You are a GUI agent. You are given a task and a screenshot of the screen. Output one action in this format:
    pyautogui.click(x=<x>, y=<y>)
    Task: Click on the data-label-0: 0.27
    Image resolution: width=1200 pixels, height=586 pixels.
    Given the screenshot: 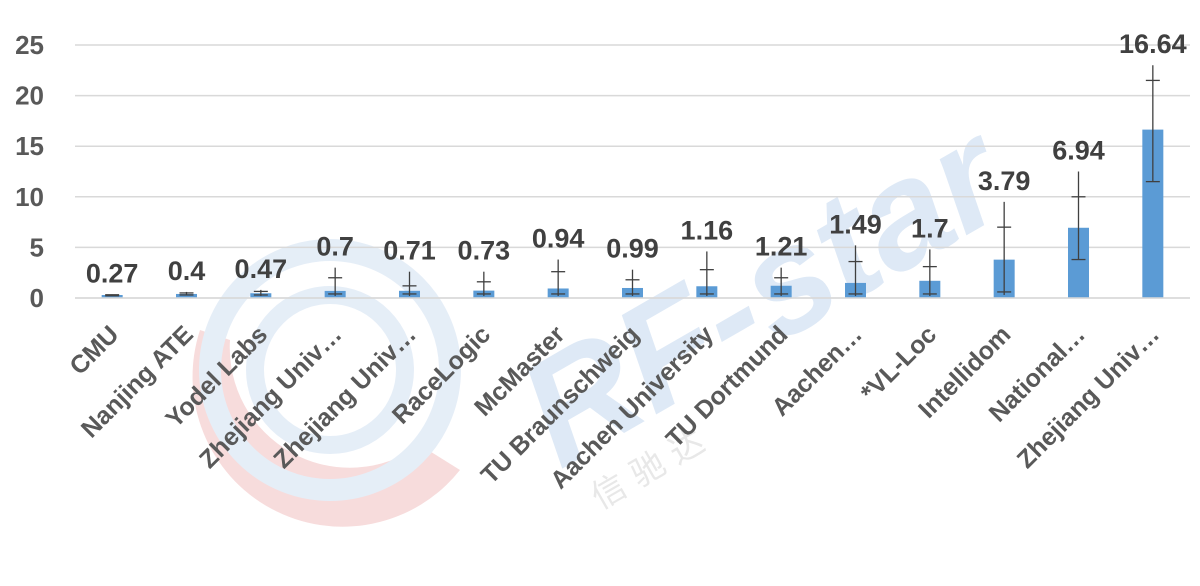 What is the action you would take?
    pyautogui.click(x=112, y=273)
    